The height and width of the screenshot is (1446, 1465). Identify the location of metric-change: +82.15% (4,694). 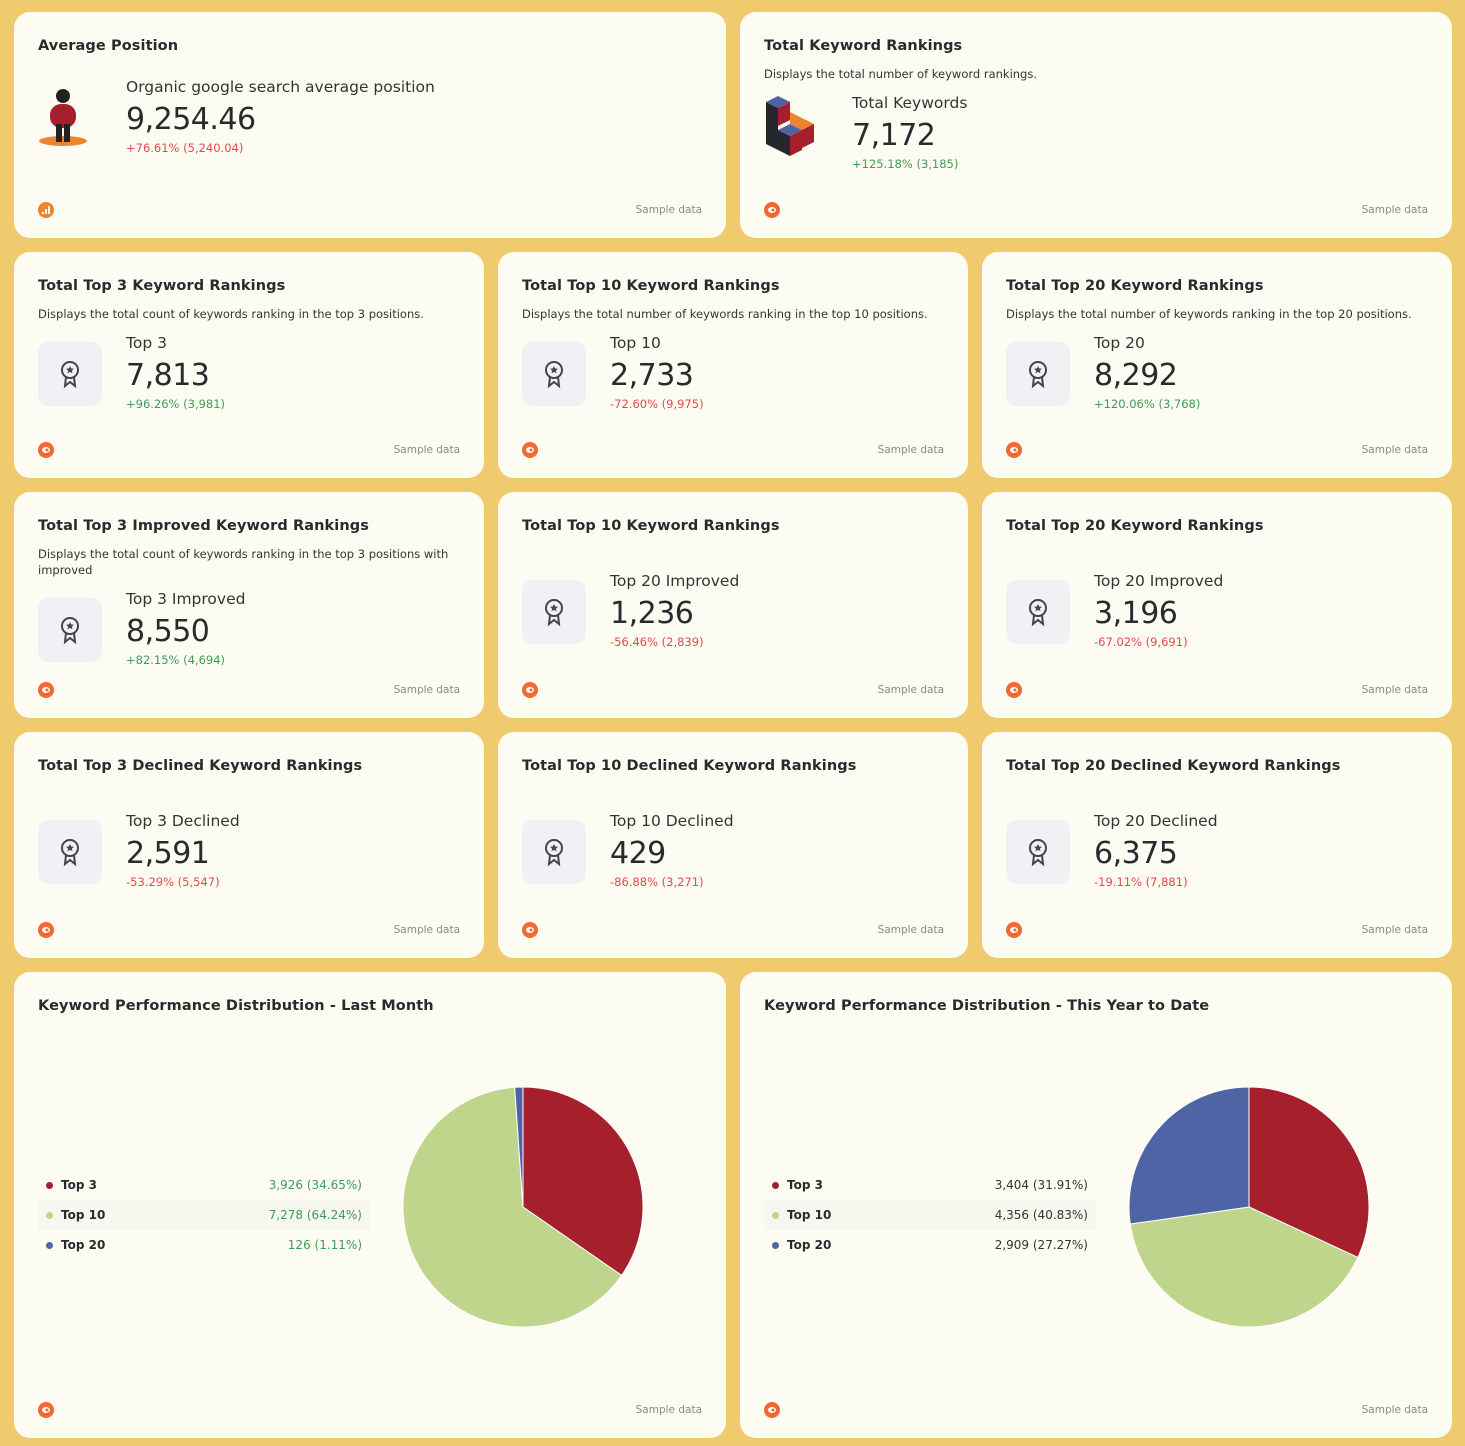
(176, 660).